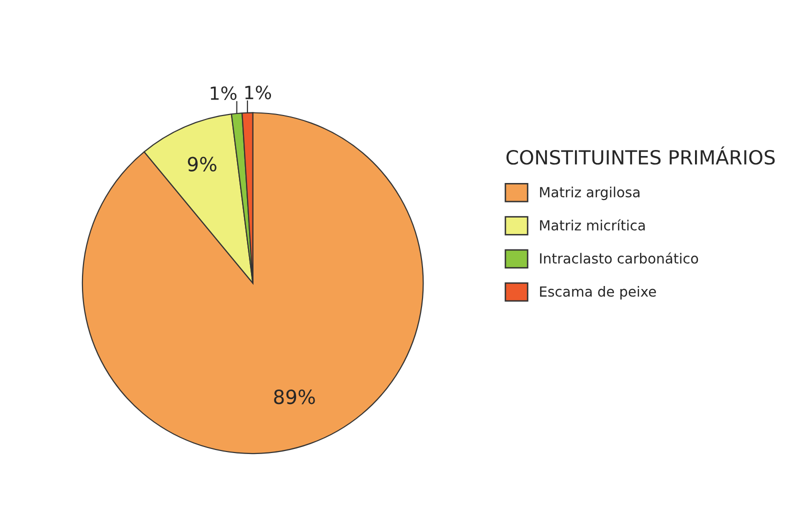  Describe the element at coordinates (640, 155) in the screenshot. I see `legend-title: CONSTITUINTES PRIMÁRIOS` at that location.